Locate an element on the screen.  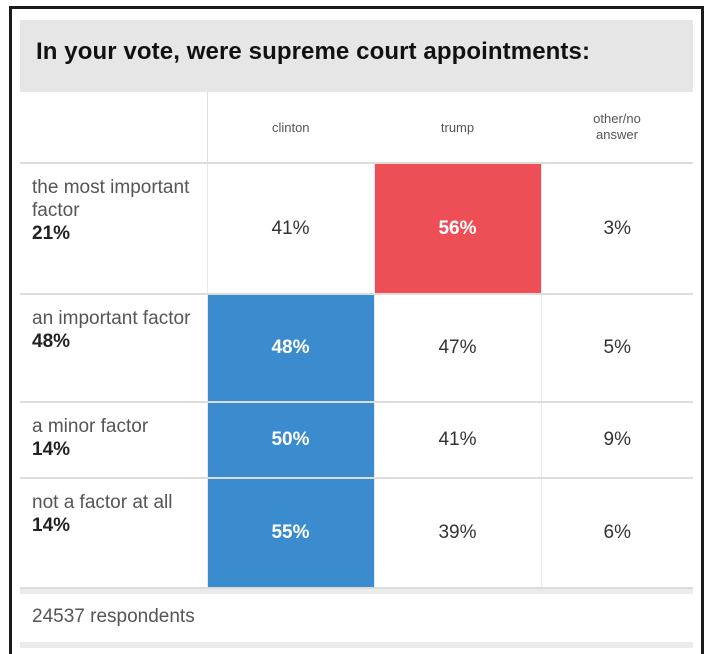
winner-value-cell: 56% is located at coordinates (458, 229).